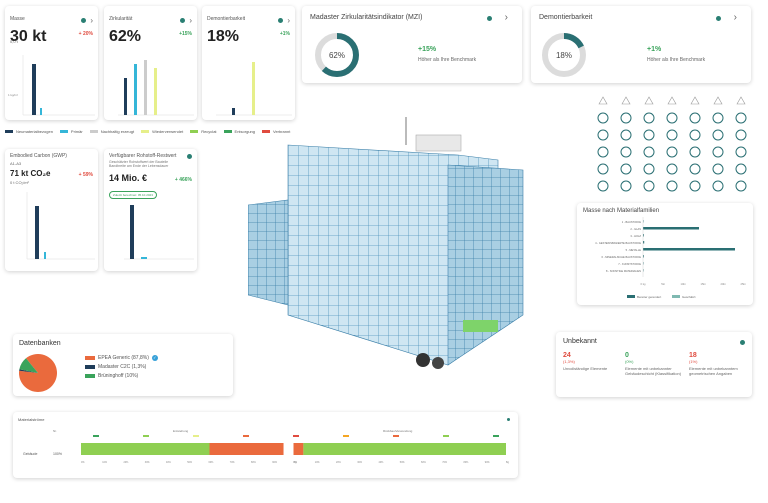 This screenshot has width=768, height=503. Describe the element at coordinates (29, 131) in the screenshot. I see `legend-item: Neumaterialbezogen` at that location.